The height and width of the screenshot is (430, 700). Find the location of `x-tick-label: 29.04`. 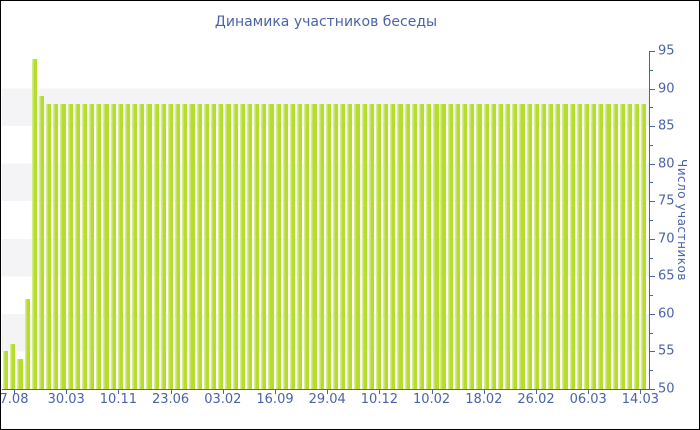

x-tick-label: 29.04 is located at coordinates (327, 399).